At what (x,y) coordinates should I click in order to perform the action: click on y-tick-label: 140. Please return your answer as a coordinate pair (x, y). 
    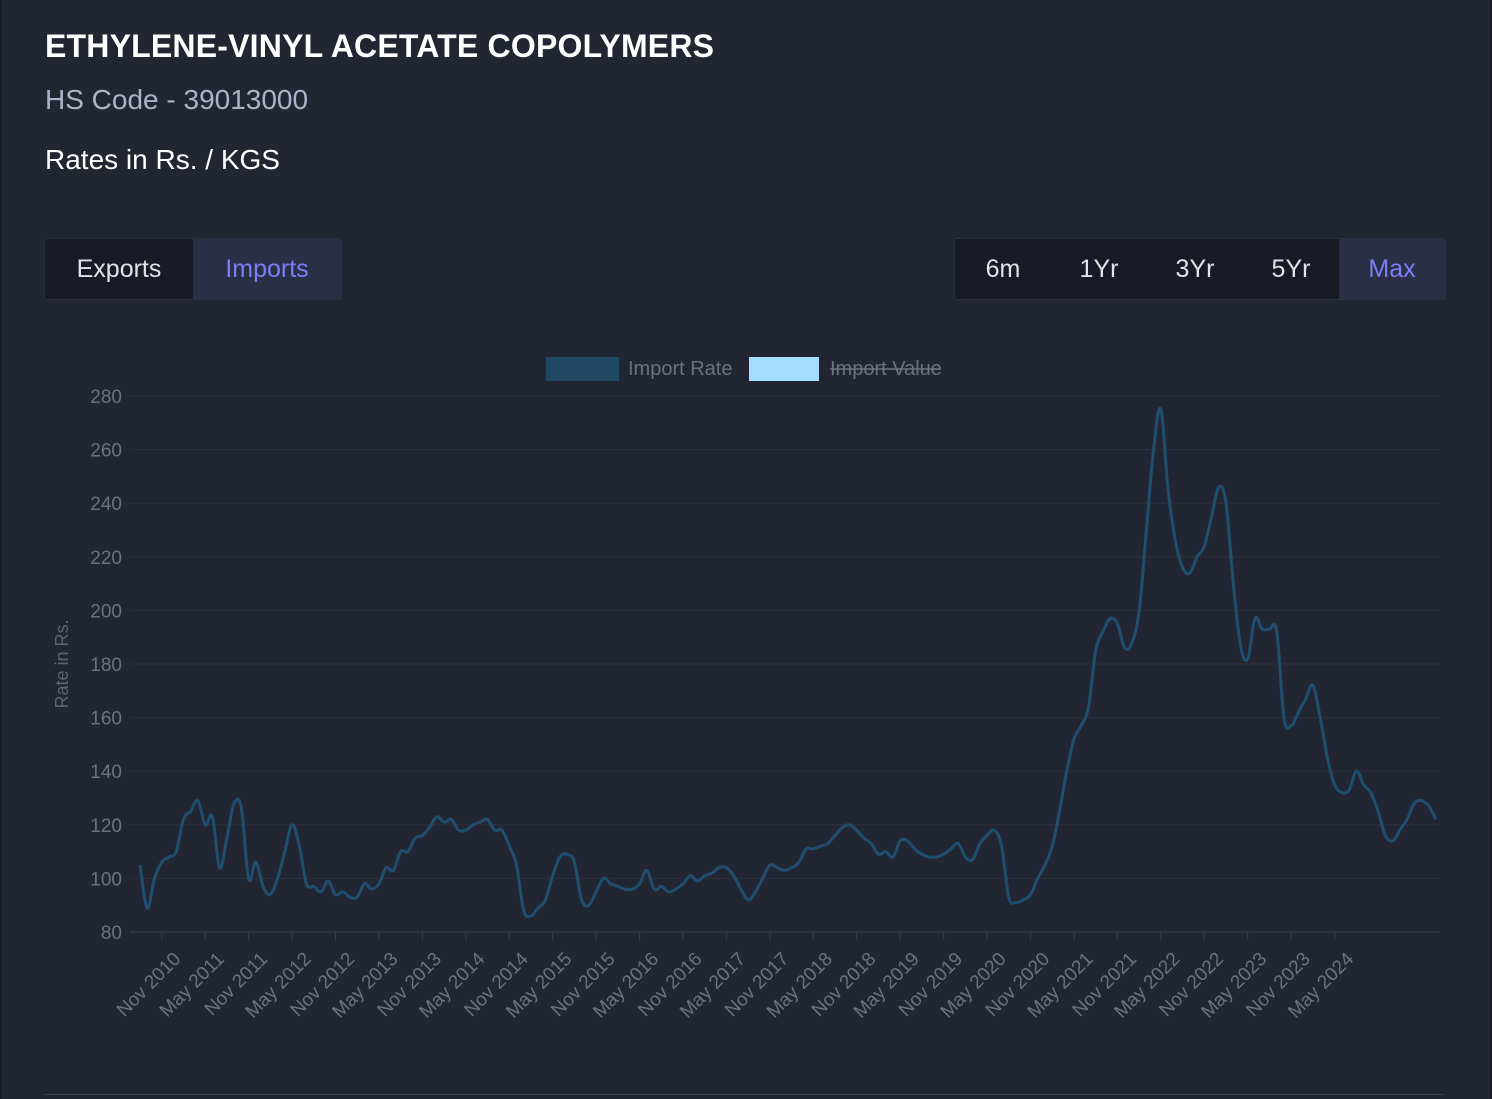
    Looking at the image, I should click on (106, 772).